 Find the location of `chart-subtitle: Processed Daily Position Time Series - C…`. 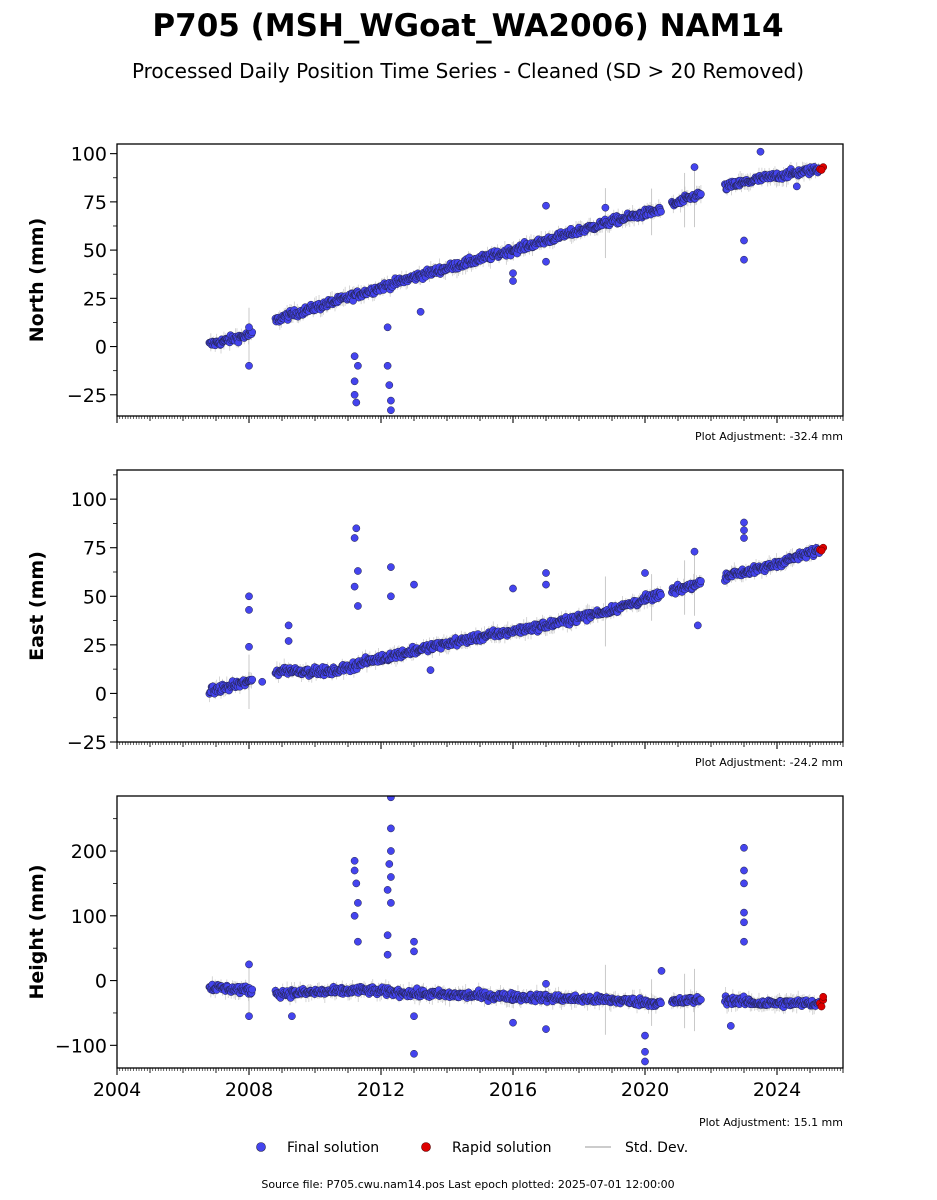

chart-subtitle: Processed Daily Position Time Series - C… is located at coordinates (468, 71).